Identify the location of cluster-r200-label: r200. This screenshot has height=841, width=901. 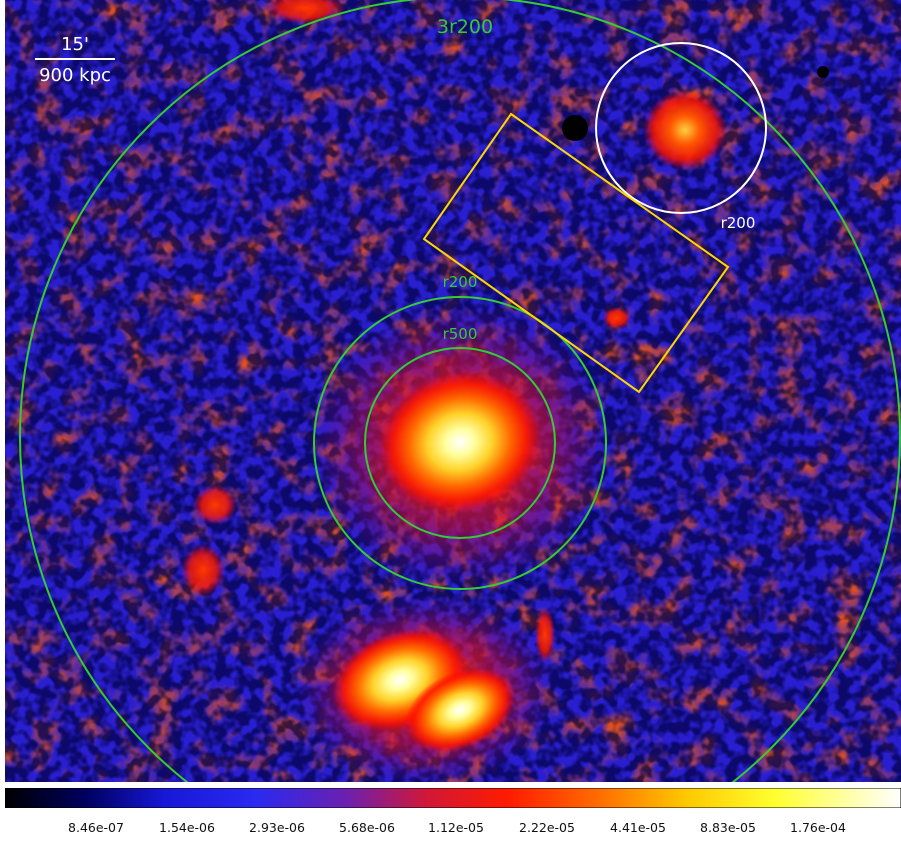
(460, 282).